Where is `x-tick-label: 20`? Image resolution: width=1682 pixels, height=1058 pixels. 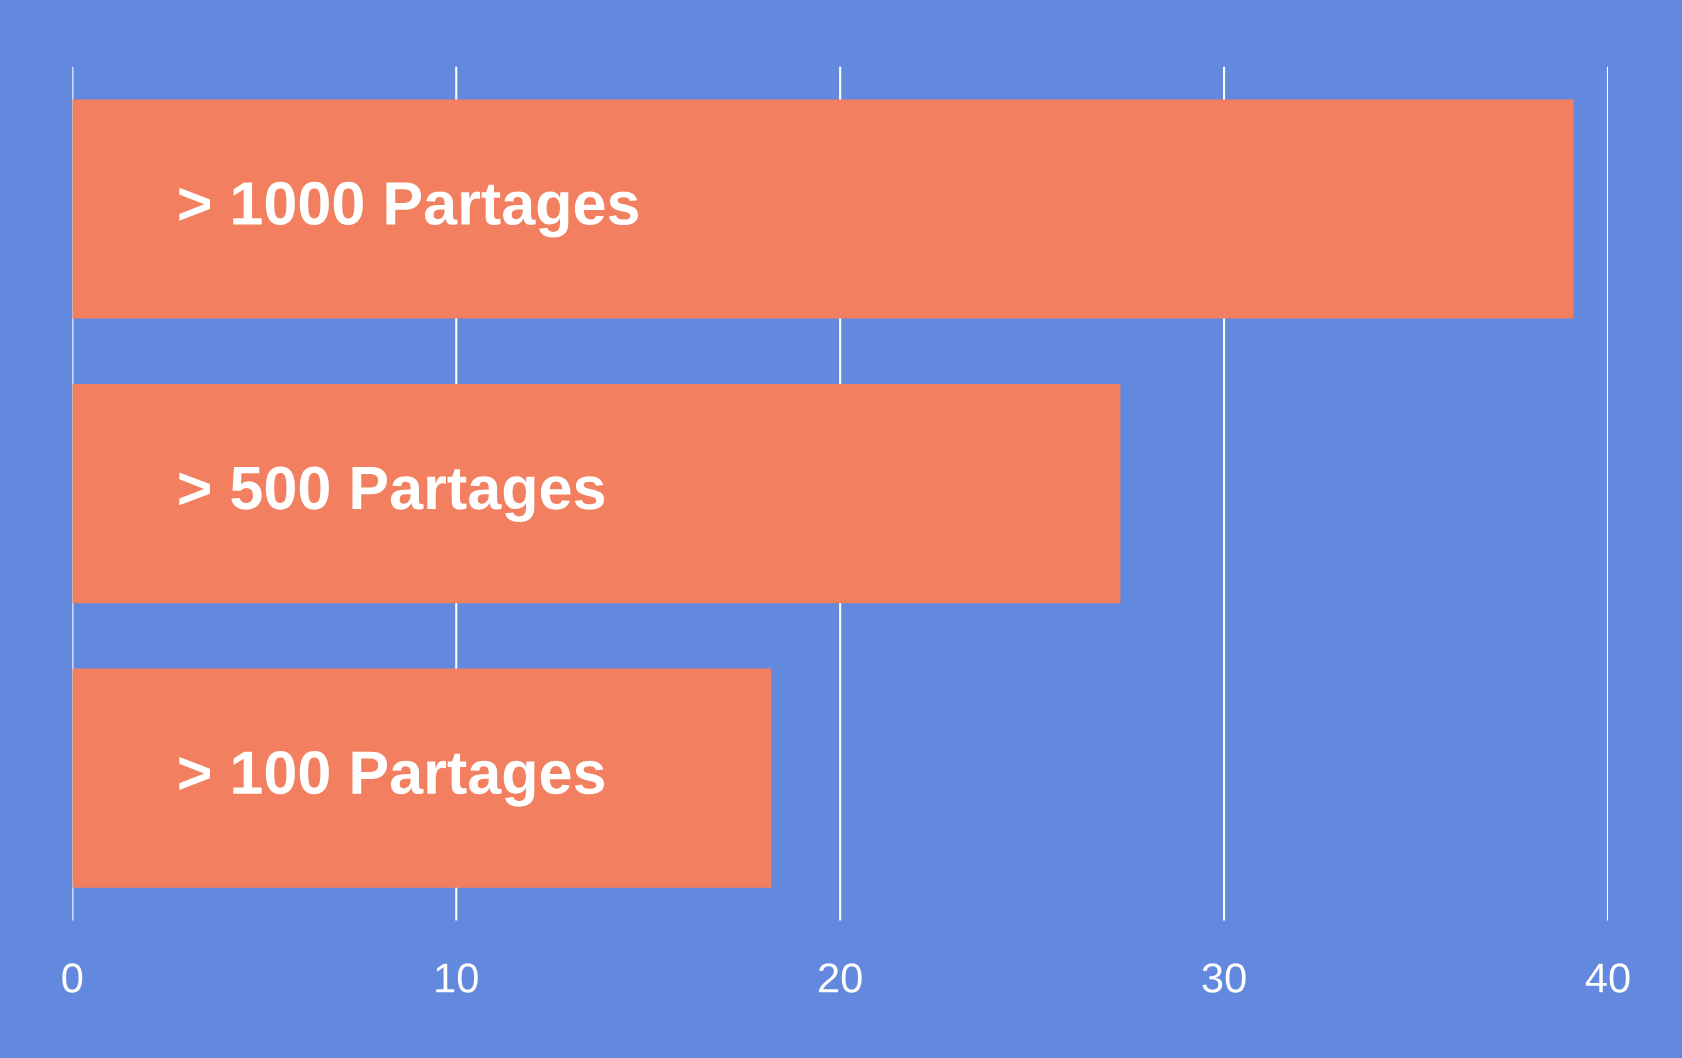
x-tick-label: 20 is located at coordinates (840, 978).